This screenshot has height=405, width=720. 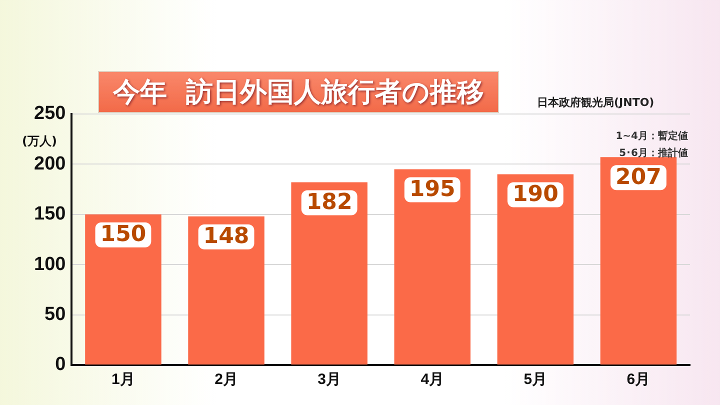 What do you see at coordinates (432, 189) in the screenshot?
I see `data-label: 195` at bounding box center [432, 189].